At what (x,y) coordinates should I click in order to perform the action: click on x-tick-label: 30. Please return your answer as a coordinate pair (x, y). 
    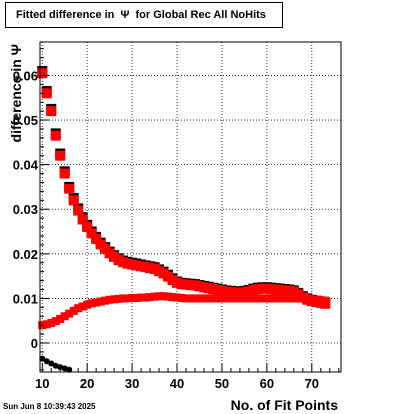
    Looking at the image, I should click on (132, 383).